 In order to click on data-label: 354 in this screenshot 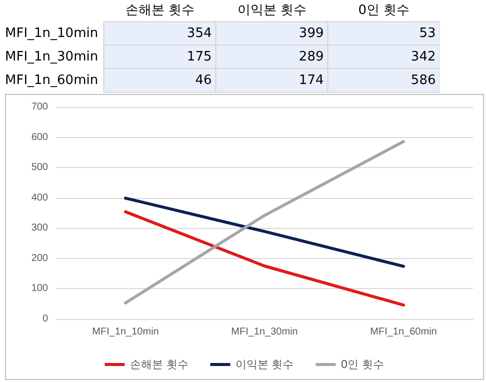, I will do `click(199, 34)`.